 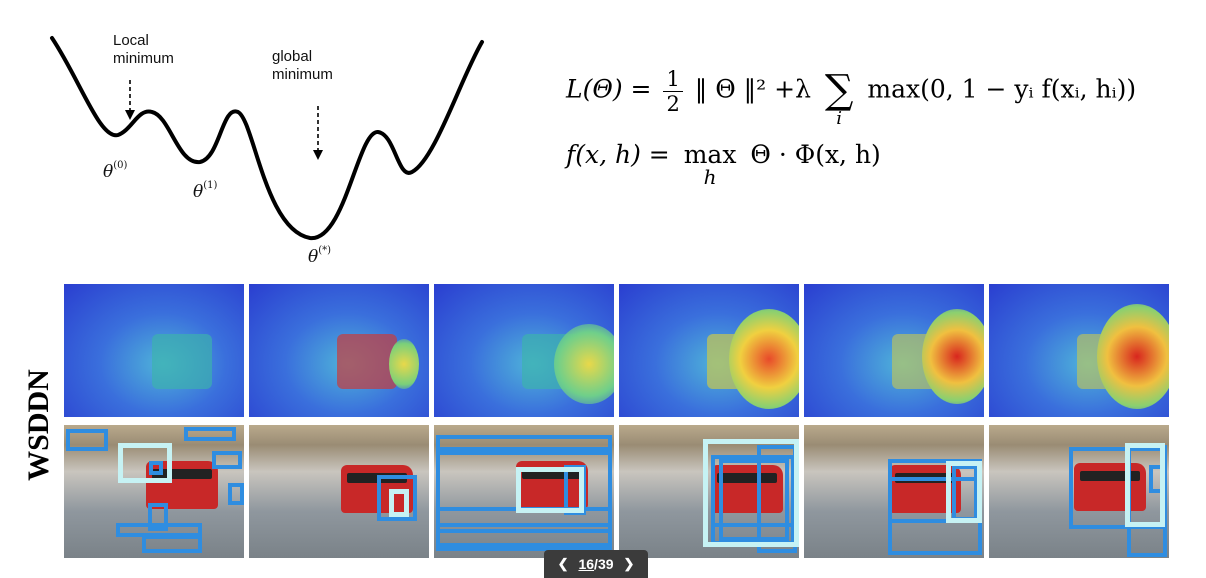 What do you see at coordinates (839, 98) in the screenshot?
I see `summation-symbol: ∑ i` at bounding box center [839, 98].